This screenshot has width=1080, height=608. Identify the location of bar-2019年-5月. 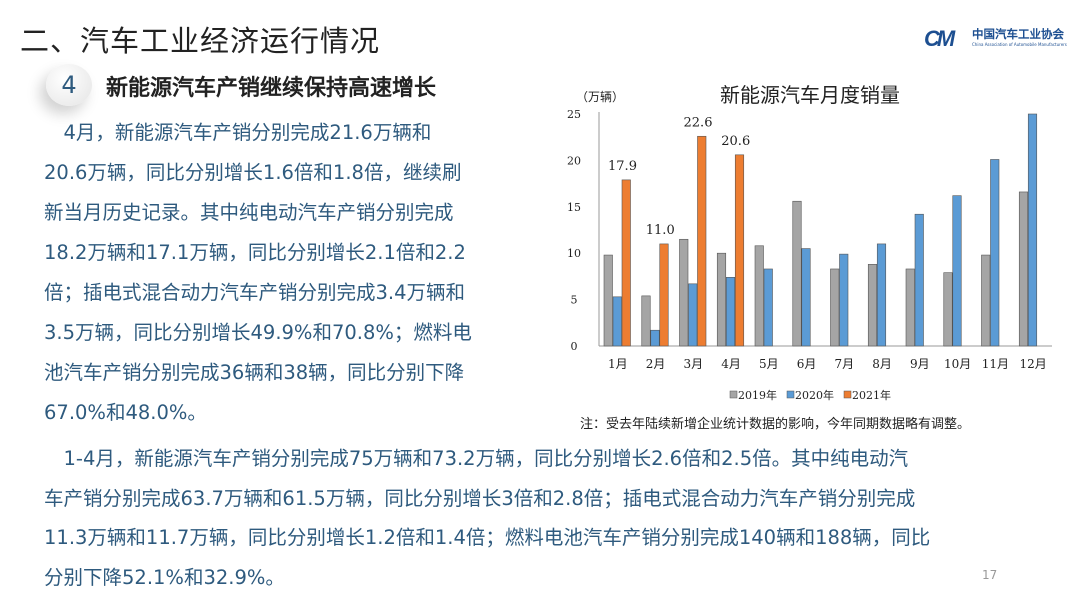
(759, 296).